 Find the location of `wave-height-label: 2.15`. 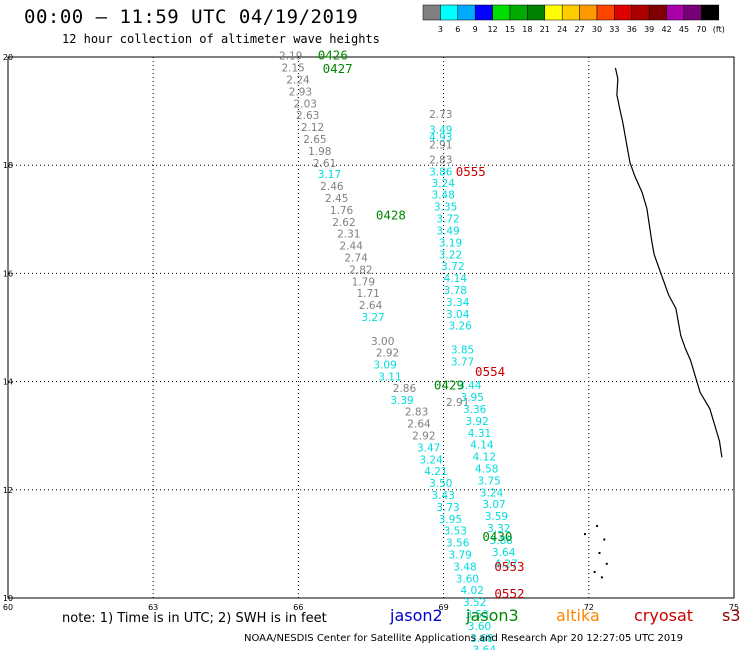

wave-height-label: 2.15 is located at coordinates (292, 69).